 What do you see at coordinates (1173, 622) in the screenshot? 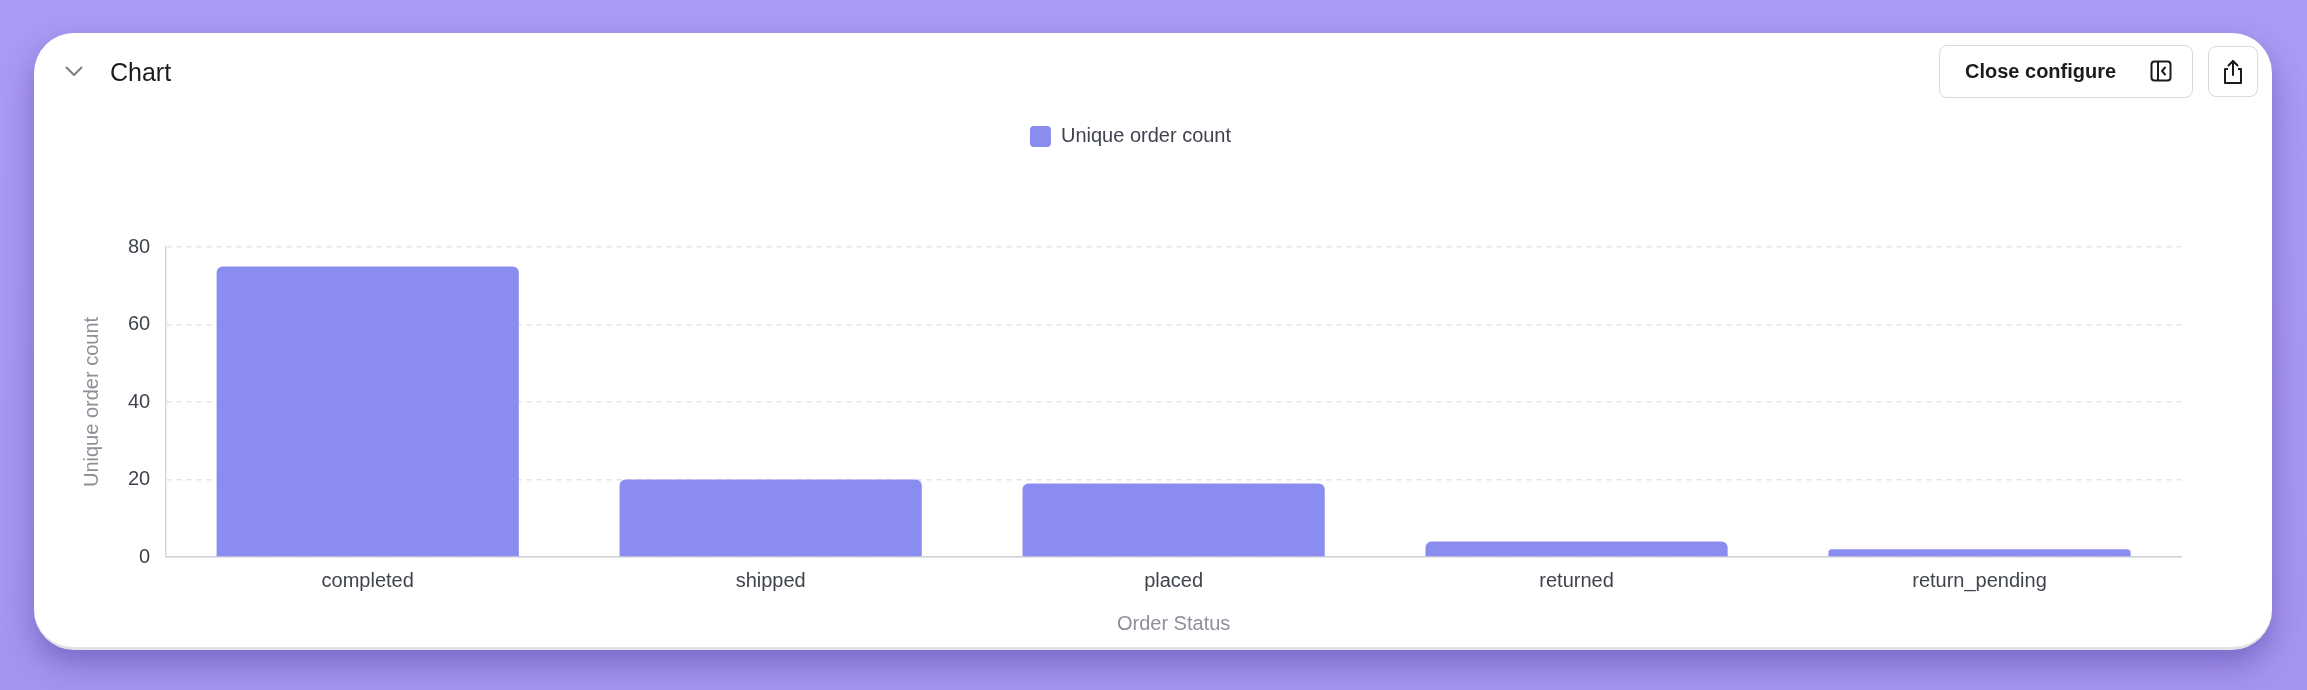
I see `x-axis-title: Order Status` at bounding box center [1173, 622].